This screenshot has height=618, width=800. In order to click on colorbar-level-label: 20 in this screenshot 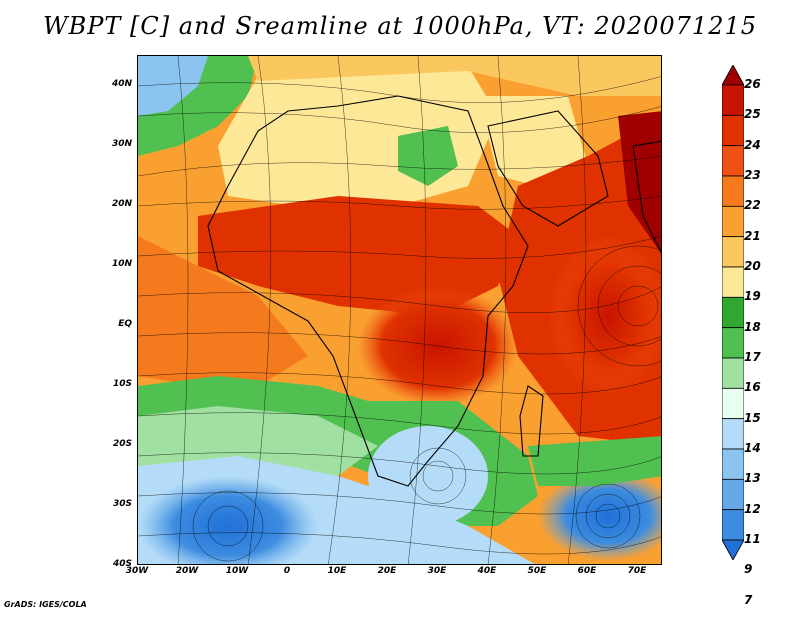, I will do `click(752, 266)`.